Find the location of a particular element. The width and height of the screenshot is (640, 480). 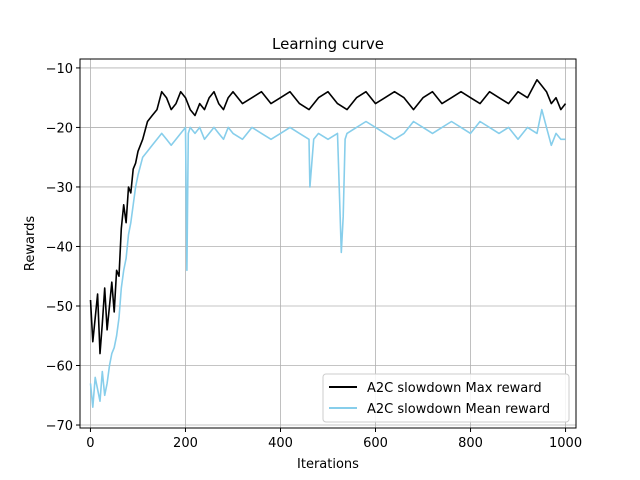

y-tick-label: −10 is located at coordinates (59, 69).